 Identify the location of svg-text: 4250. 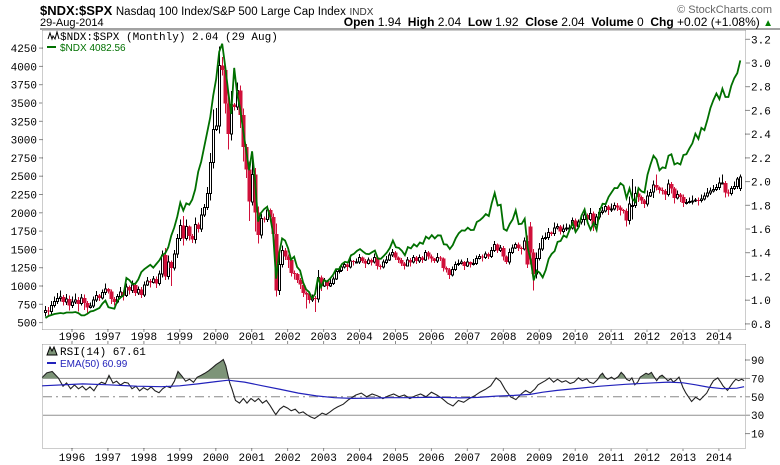
(24, 50).